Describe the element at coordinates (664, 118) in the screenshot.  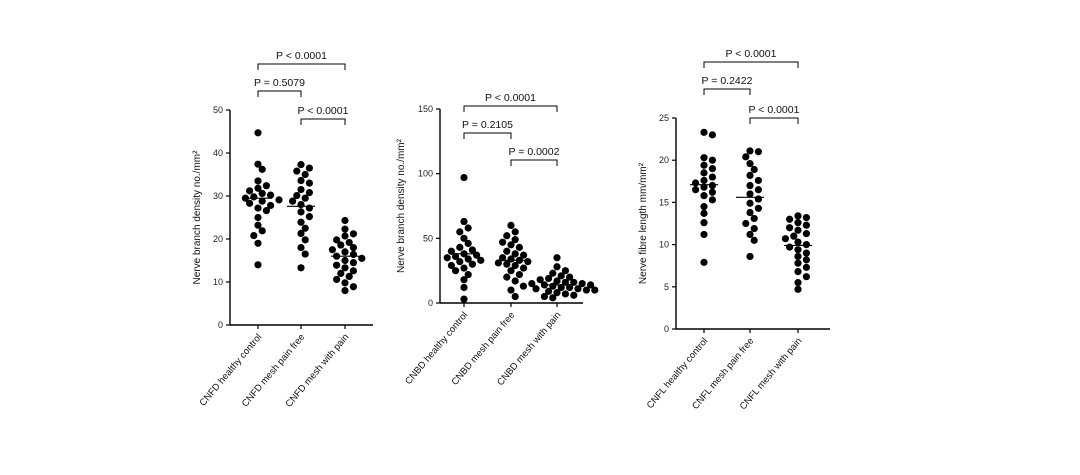
I see `y-tick-label: 25` at that location.